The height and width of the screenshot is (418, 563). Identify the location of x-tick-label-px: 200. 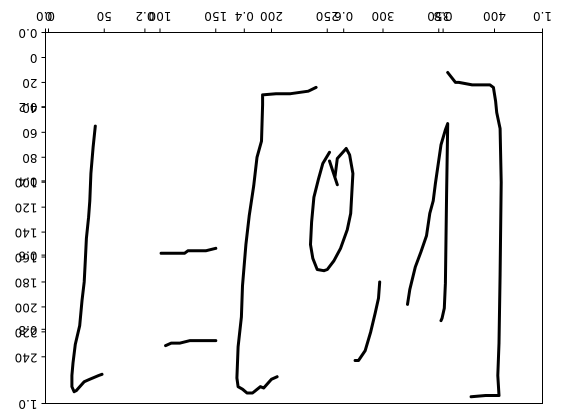
(271, 16).